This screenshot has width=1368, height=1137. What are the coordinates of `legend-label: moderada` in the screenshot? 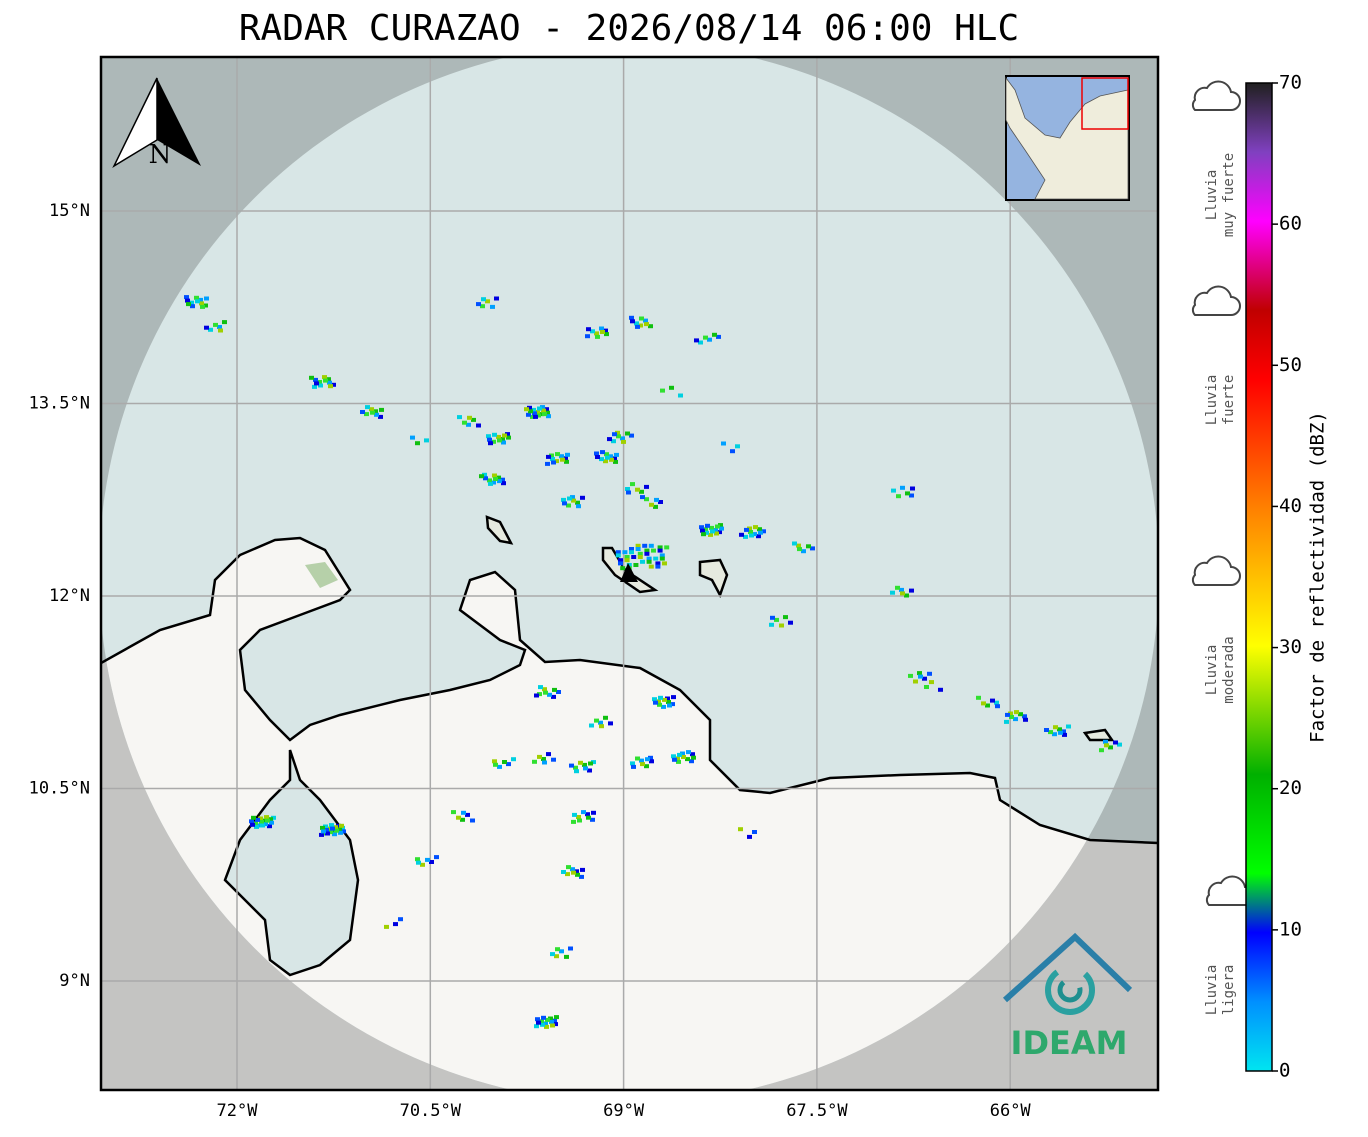 It's located at (1229, 669).